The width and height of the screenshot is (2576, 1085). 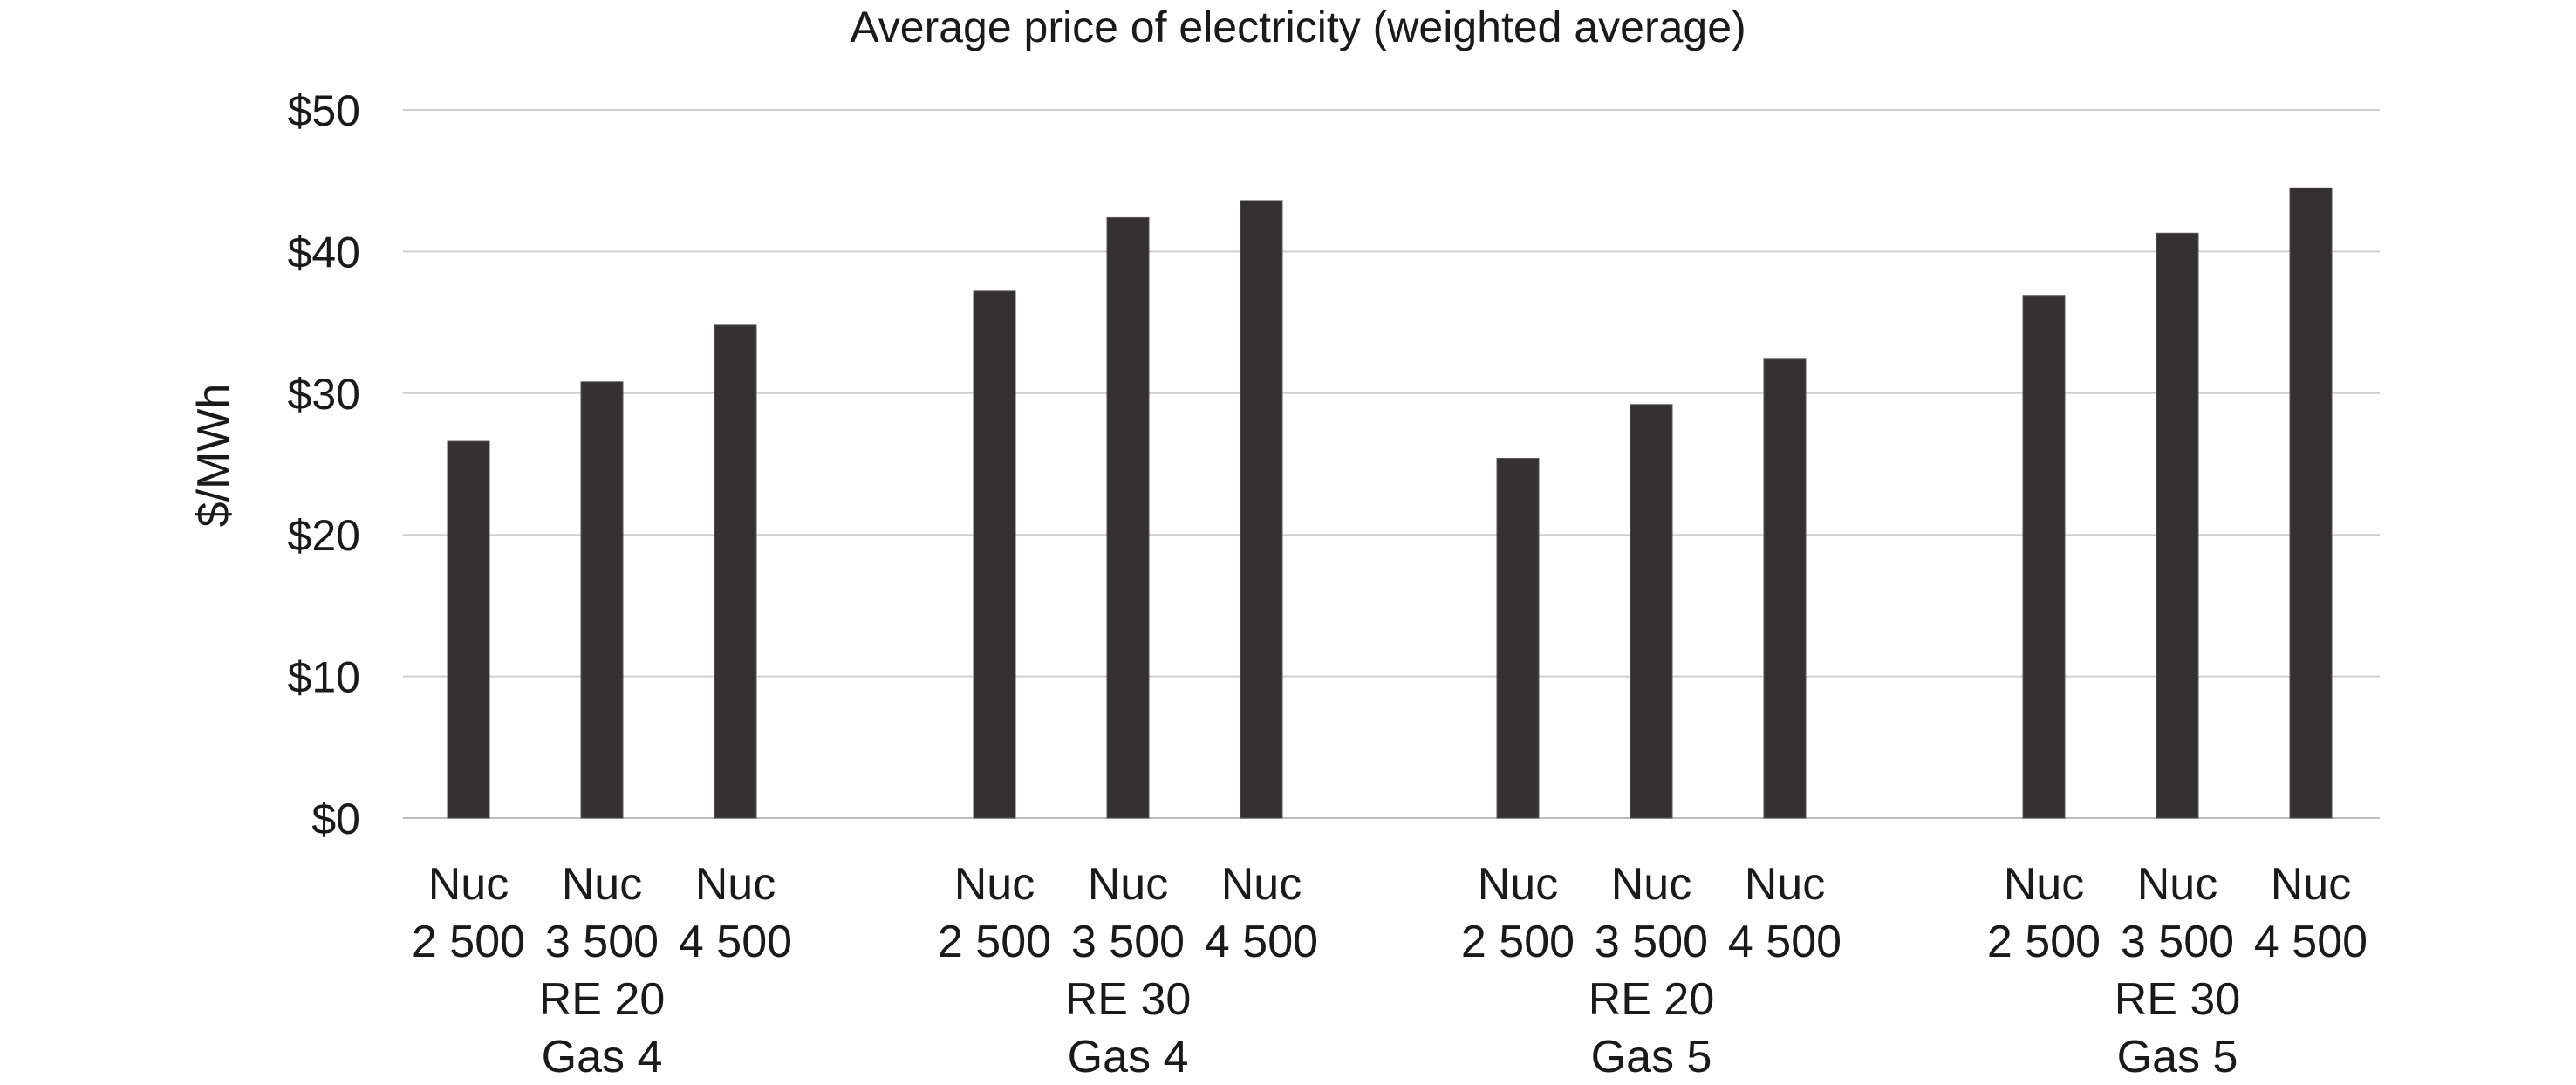 I want to click on y-tick-label: $50, so click(x=324, y=110).